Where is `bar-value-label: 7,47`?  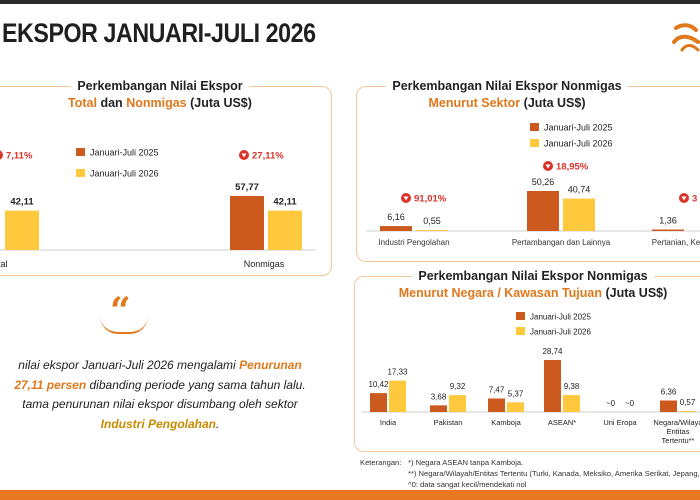
bar-value-label: 7,47 is located at coordinates (497, 389).